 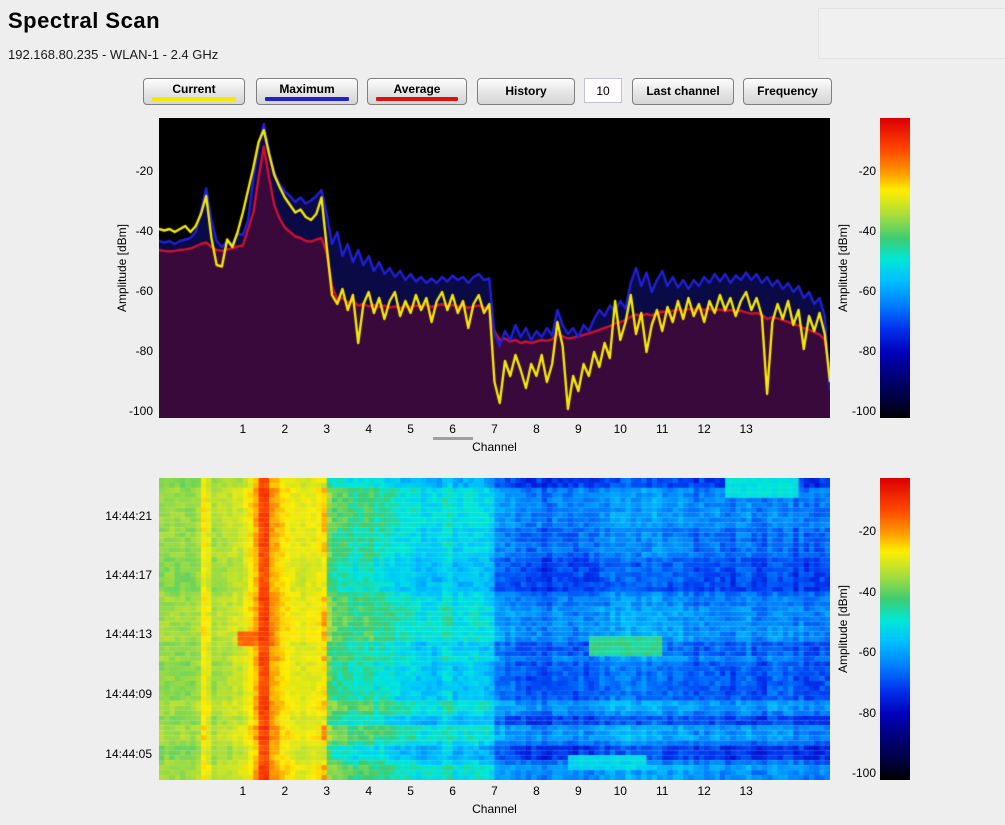 I want to click on time-tick-label: 14:44:21, so click(x=128, y=515).